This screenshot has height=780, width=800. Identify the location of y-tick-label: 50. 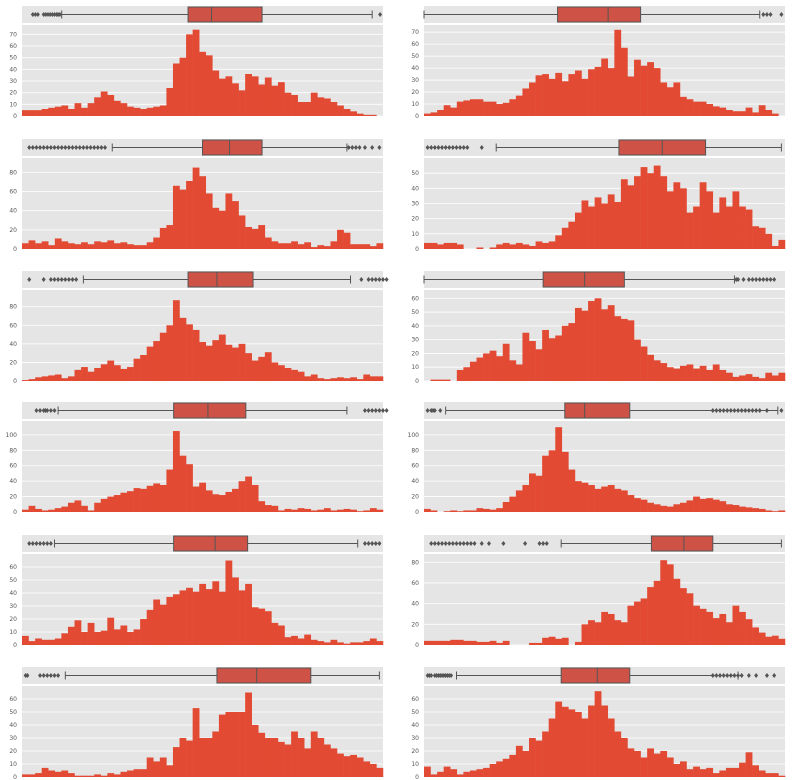
(13, 580).